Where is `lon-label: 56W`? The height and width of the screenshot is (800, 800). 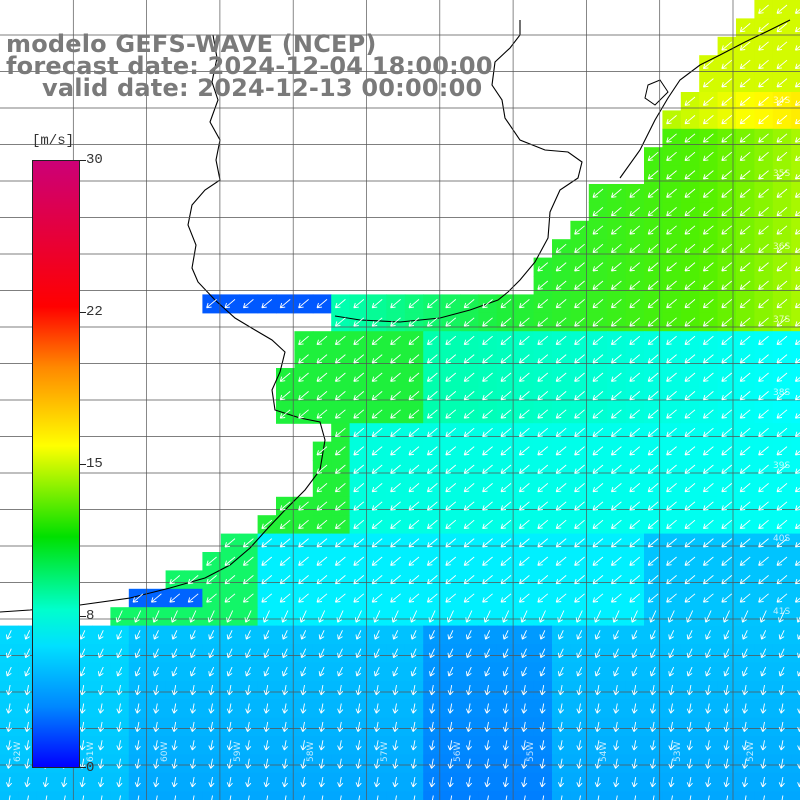 lon-label: 56W is located at coordinates (458, 752).